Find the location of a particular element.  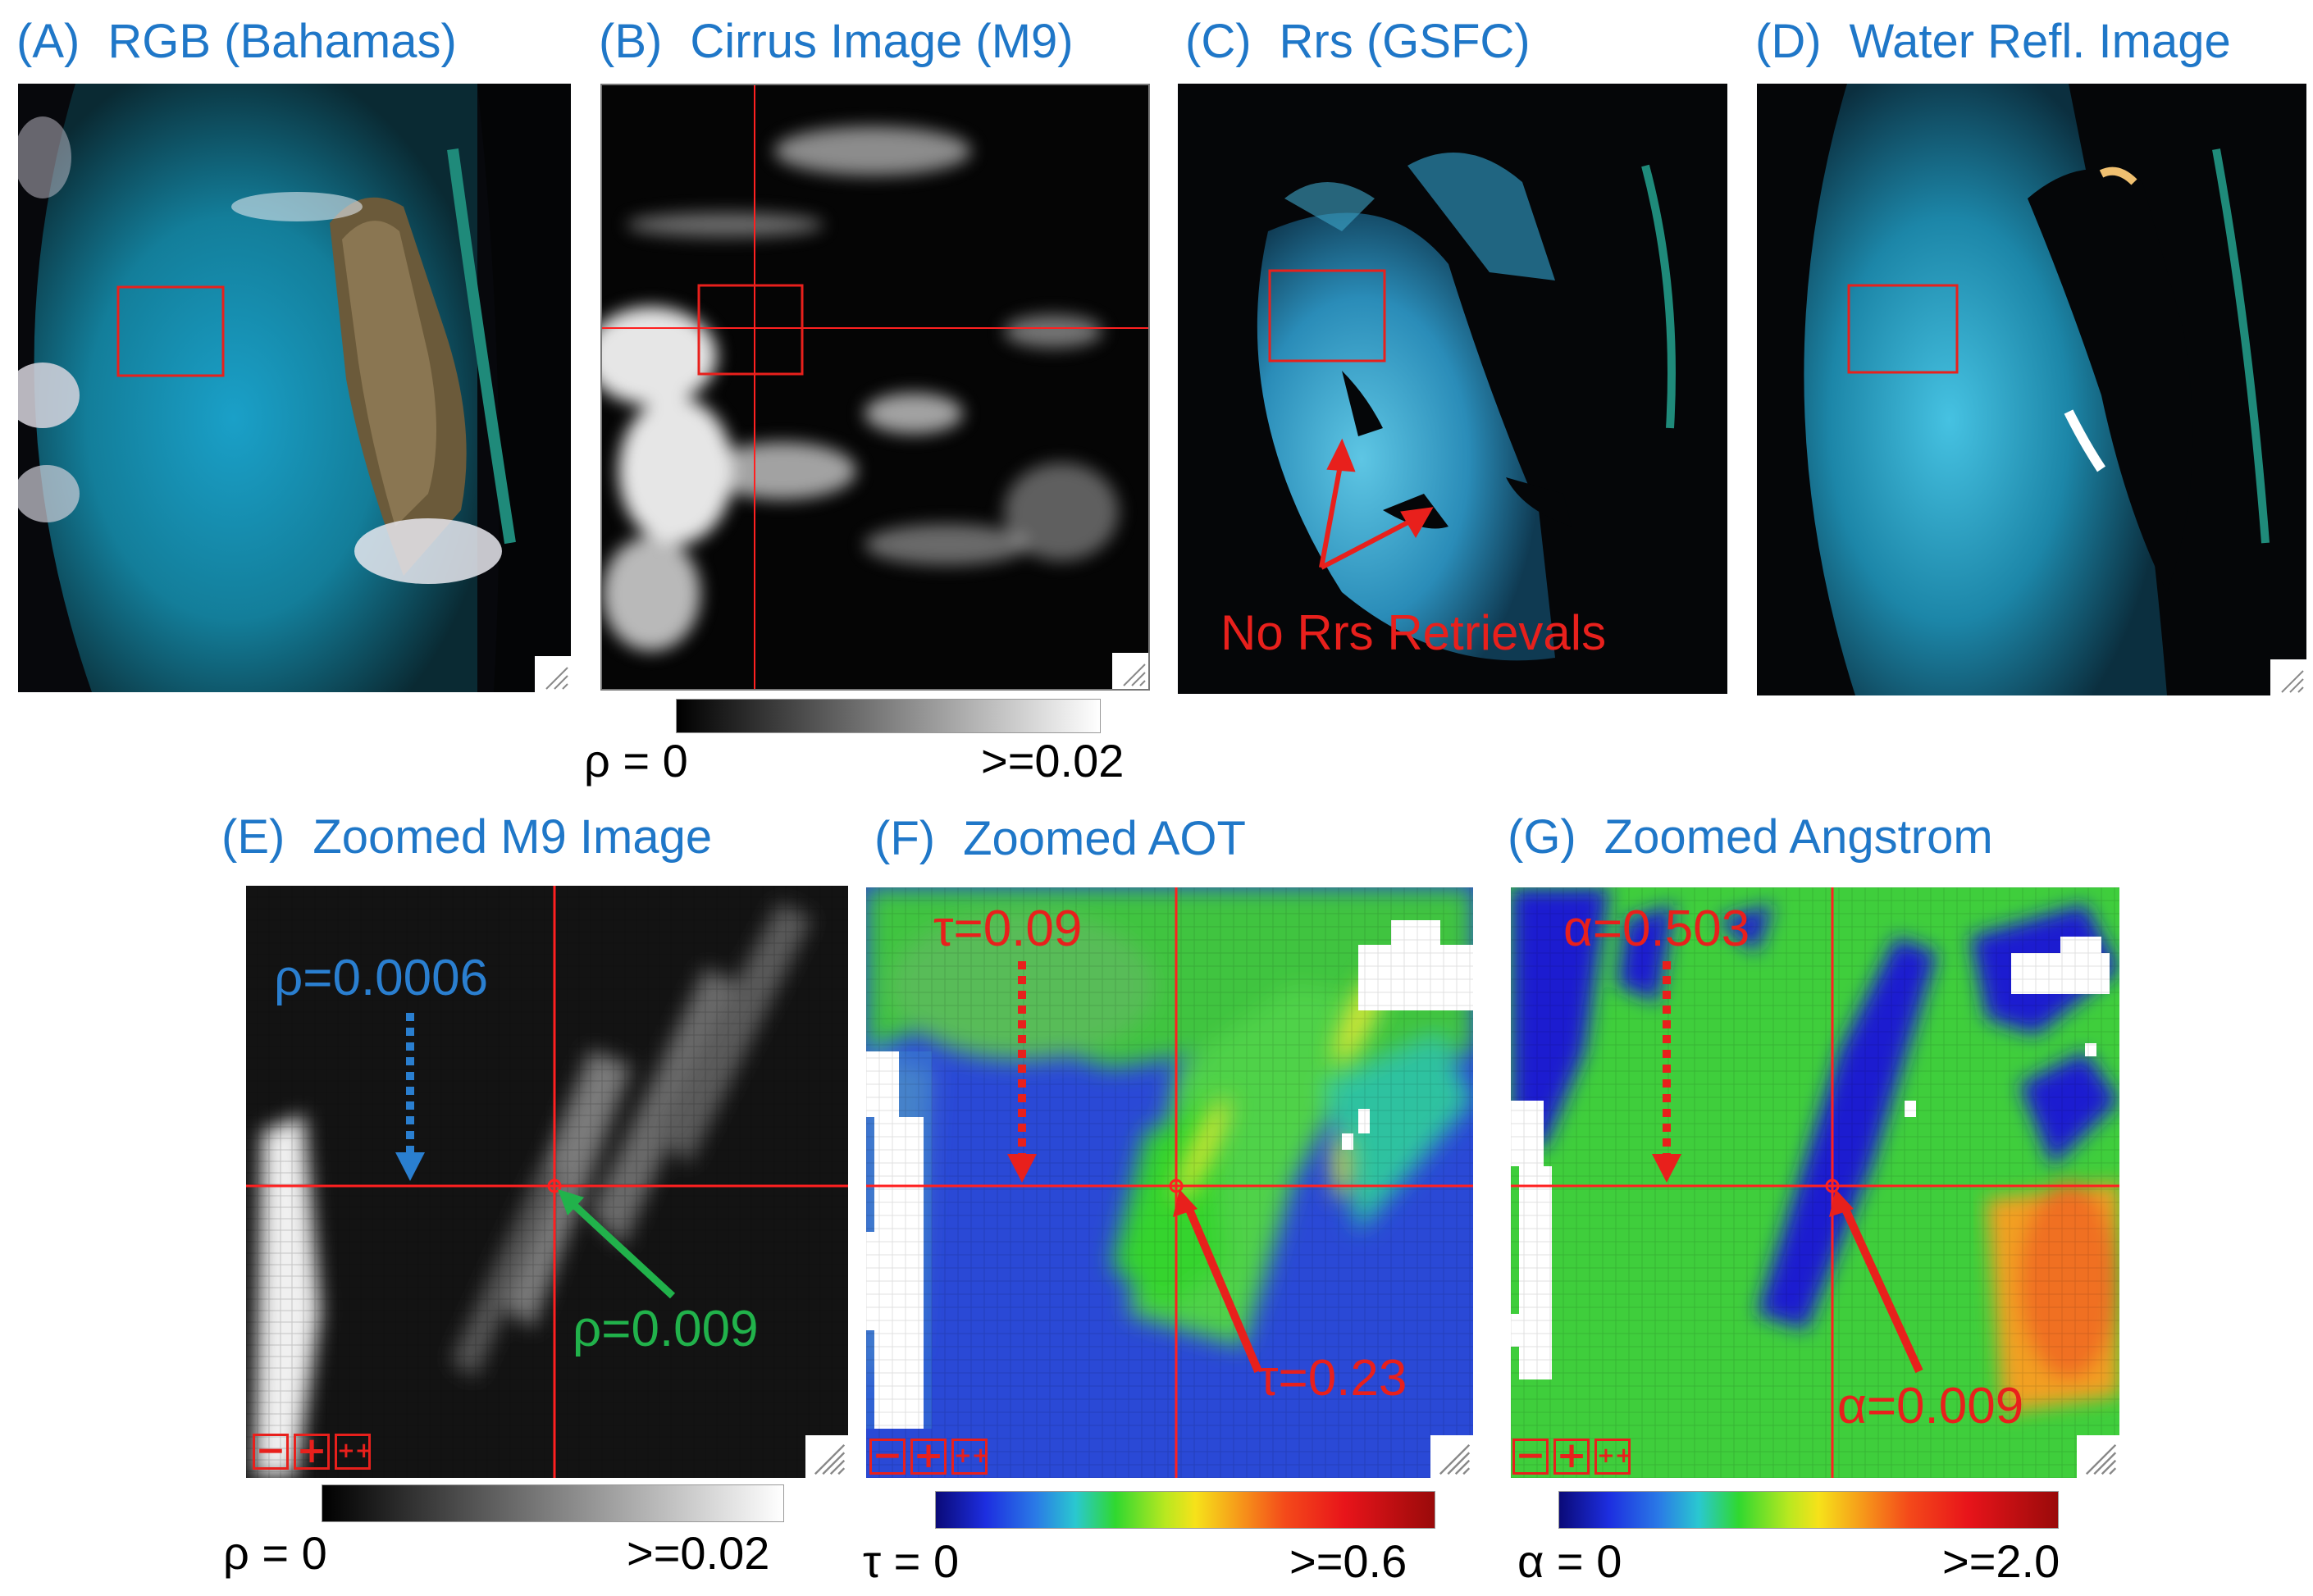

panel-f-value-left: τ=0.09 is located at coordinates (1008, 929).